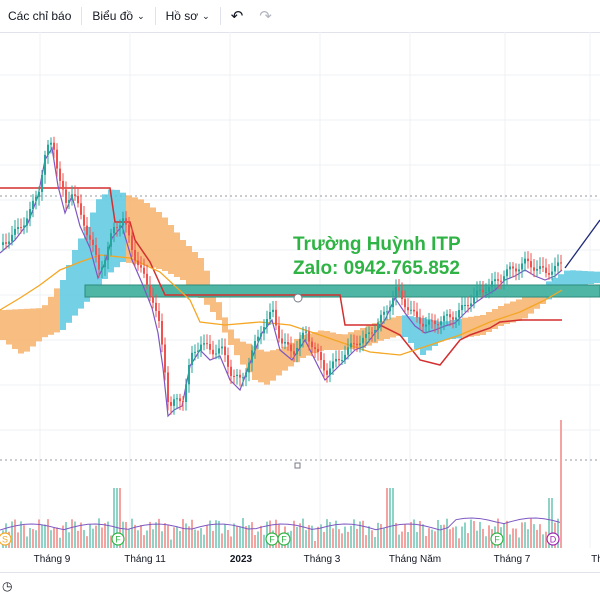 This screenshot has width=600, height=601. Describe the element at coordinates (188, 16) in the screenshot. I see `profile-menu-button: Hồ sơ ⌄` at that location.